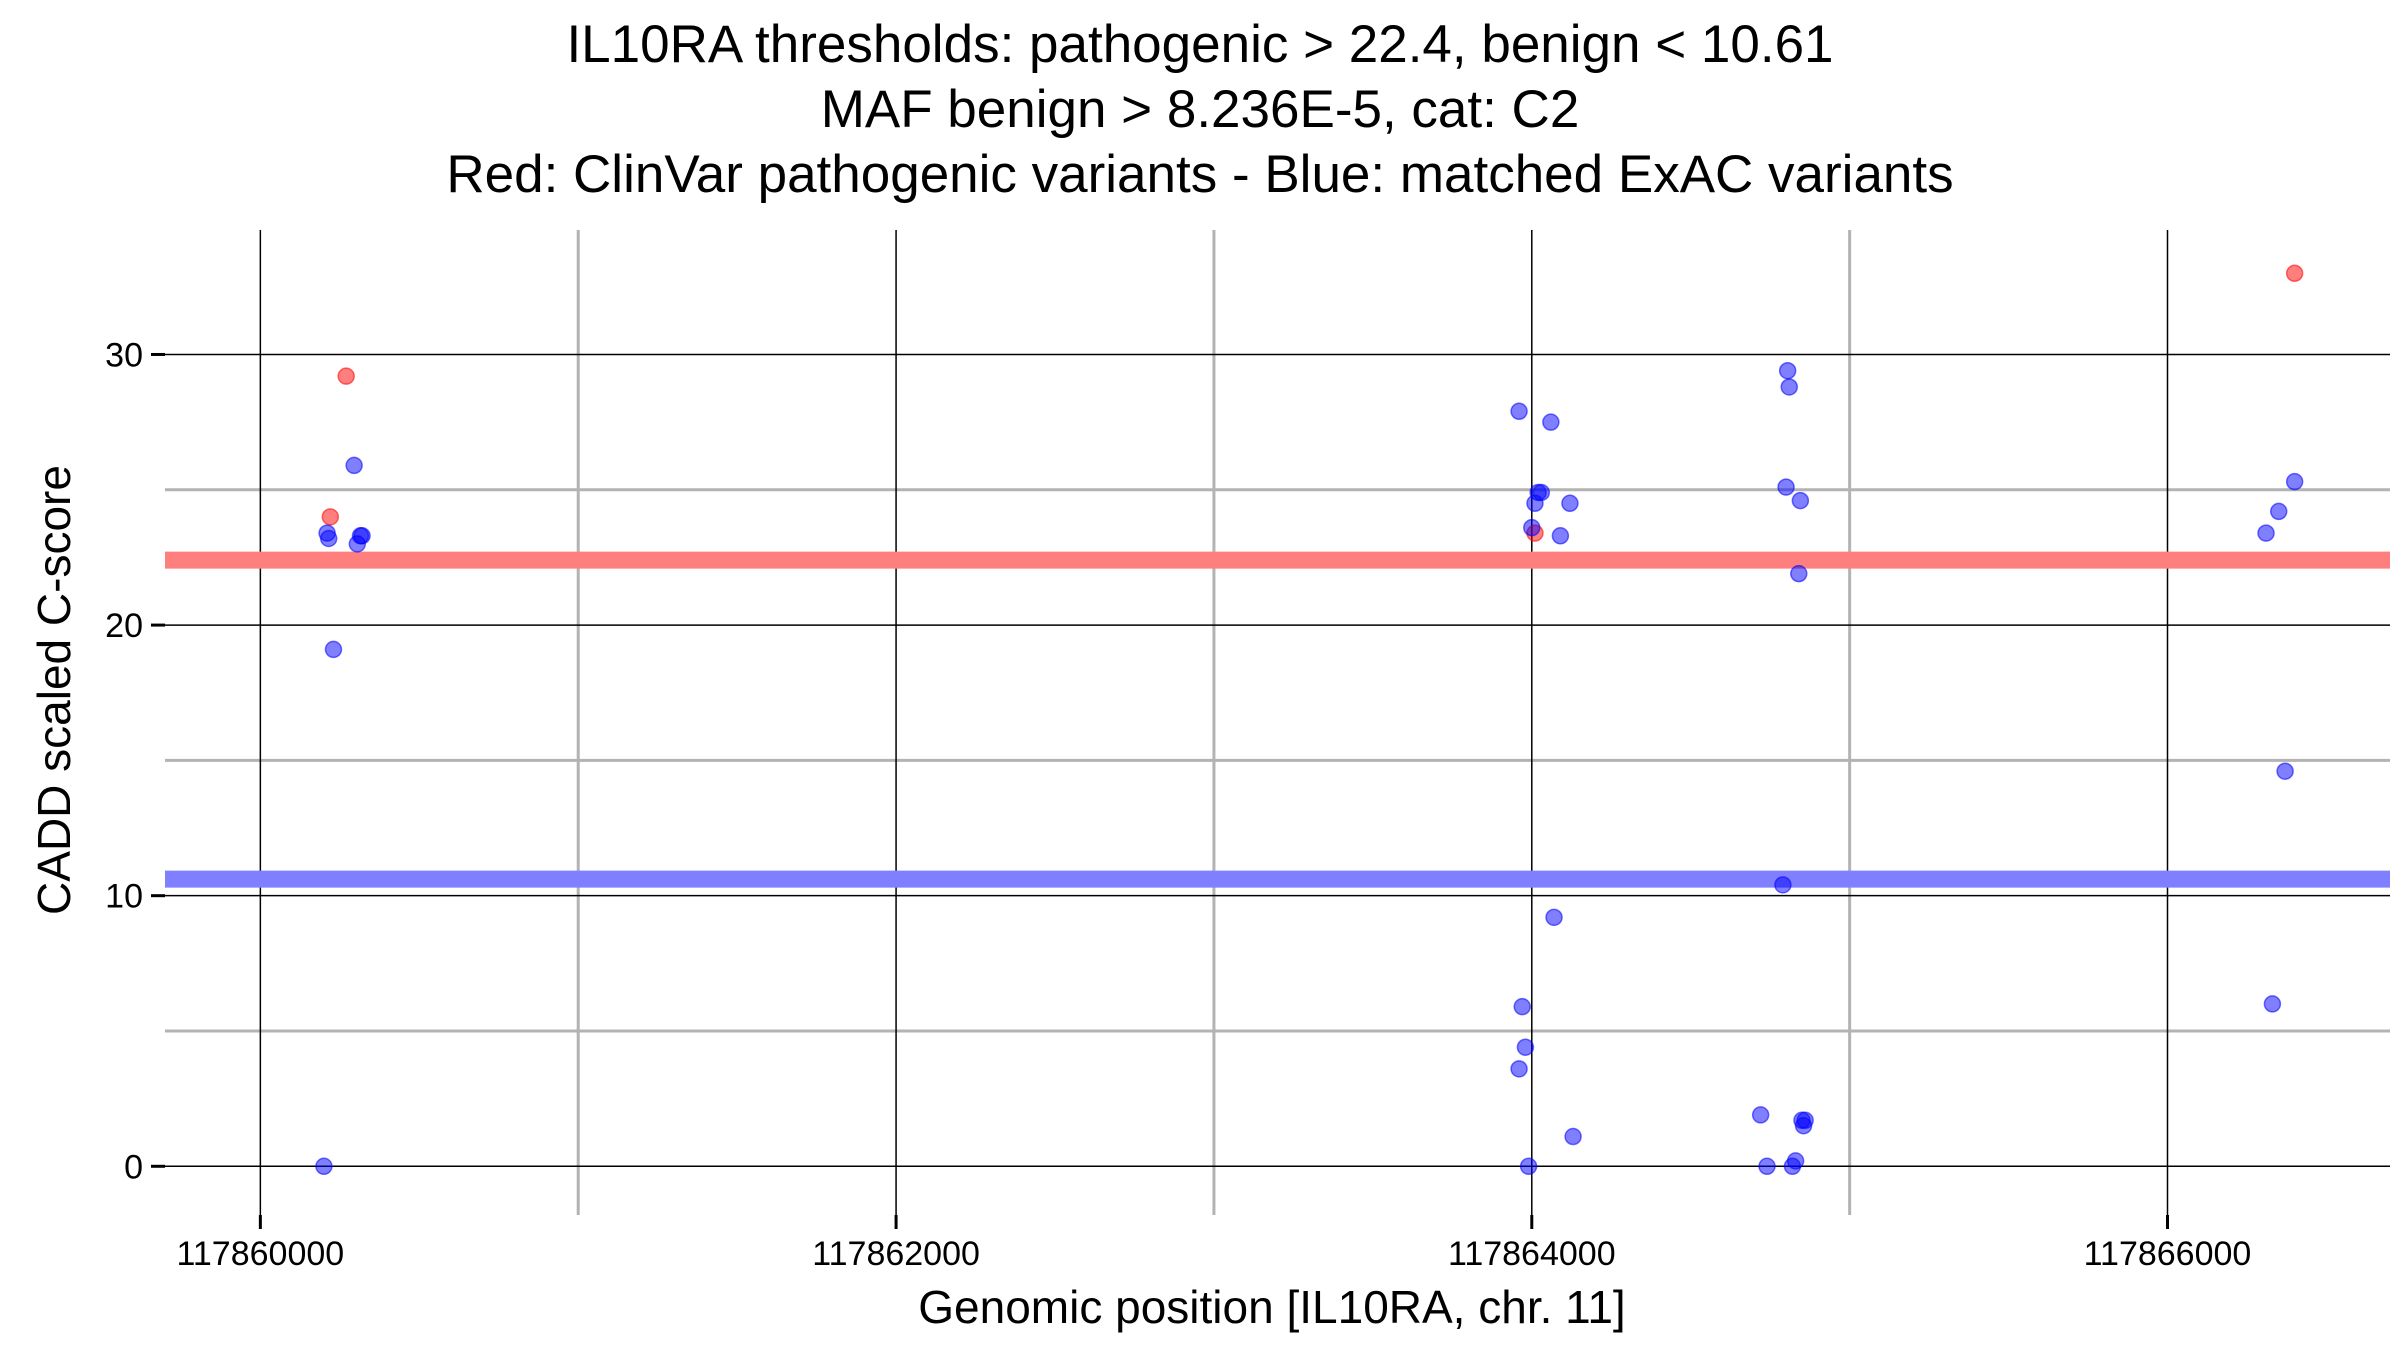 The width and height of the screenshot is (2400, 1350). Describe the element at coordinates (54, 690) in the screenshot. I see `y-axis-label: CADD scaled C-score` at that location.